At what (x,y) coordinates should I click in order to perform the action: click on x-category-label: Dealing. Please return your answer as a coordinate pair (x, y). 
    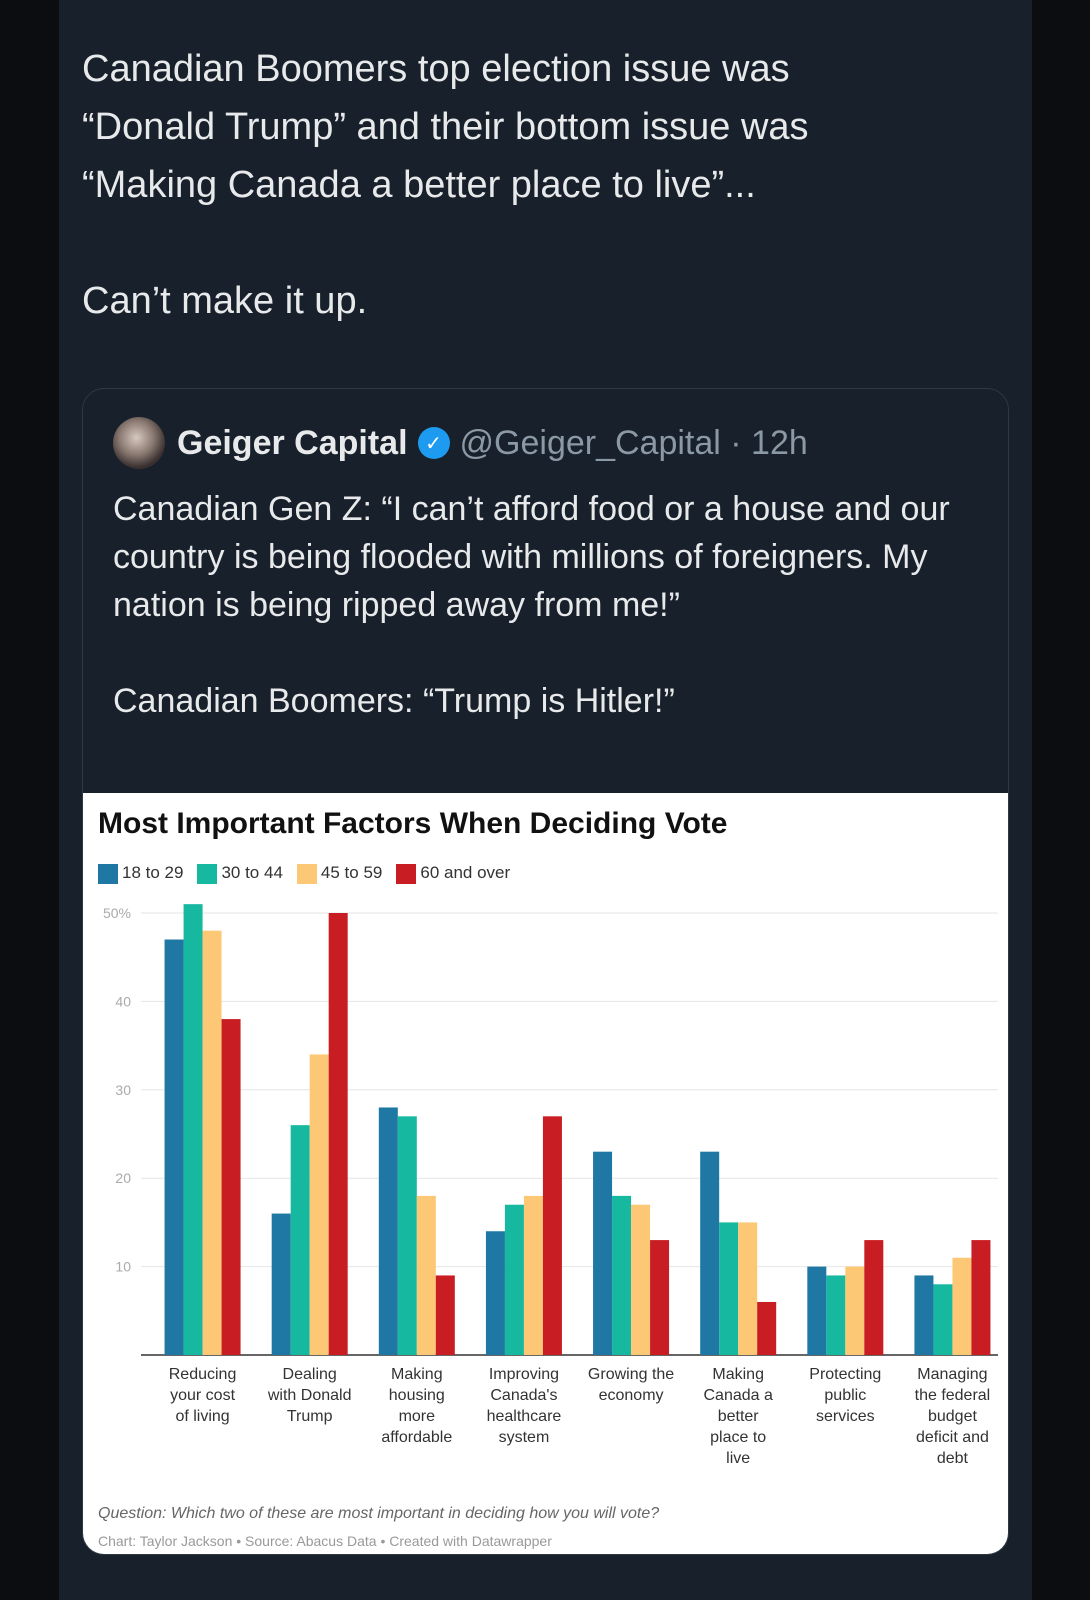
    Looking at the image, I should click on (310, 1374).